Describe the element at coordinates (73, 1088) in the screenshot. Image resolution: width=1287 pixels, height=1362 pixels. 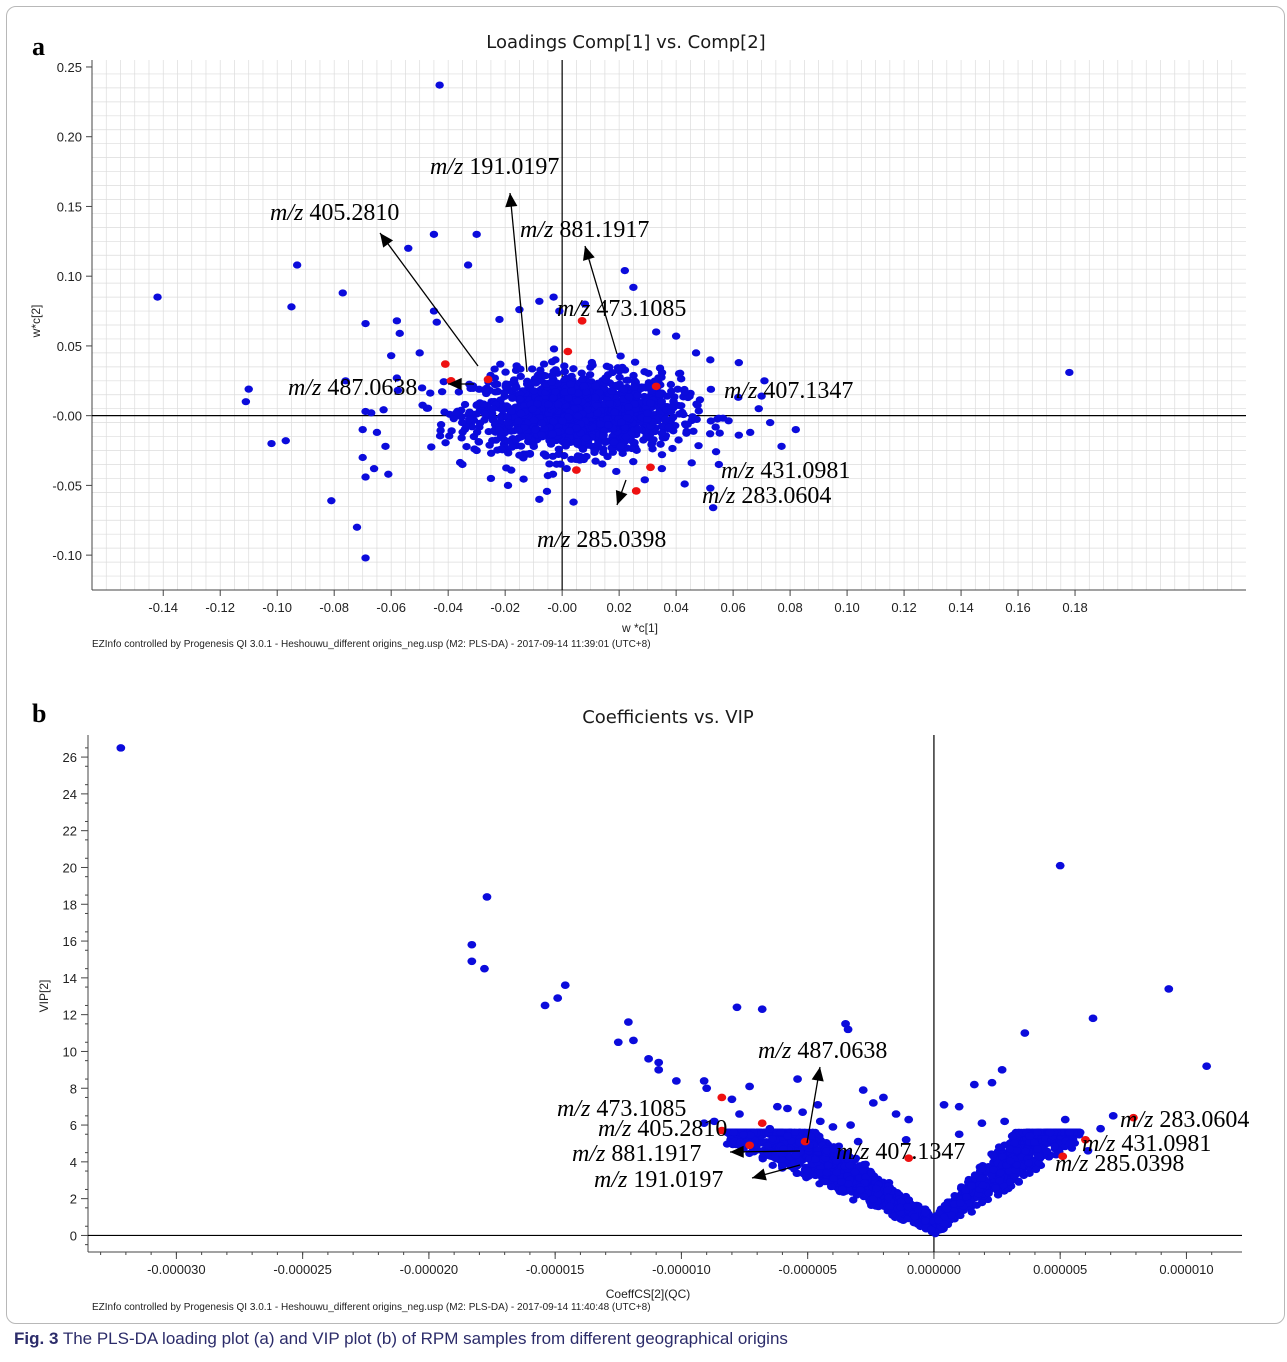
I see `y-tick-label: 8` at that location.